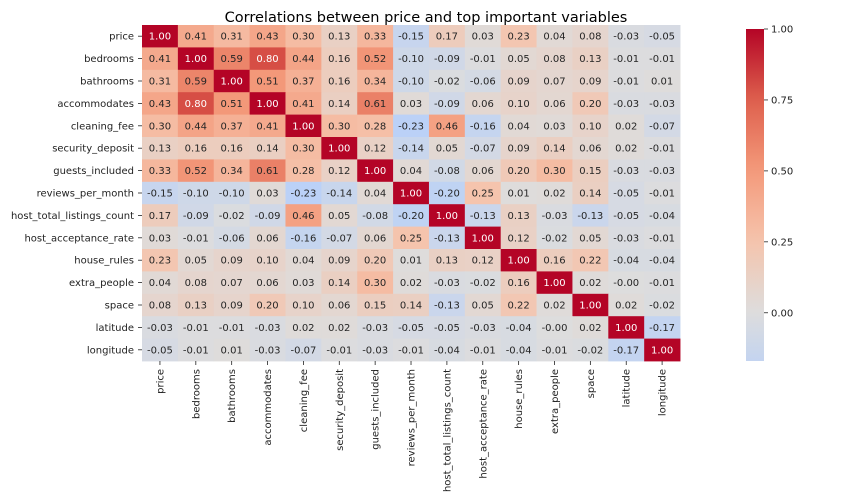 This screenshot has height=504, width=864. What do you see at coordinates (447, 238) in the screenshot?
I see `heatmap-cell-label: -0.13` at bounding box center [447, 238].